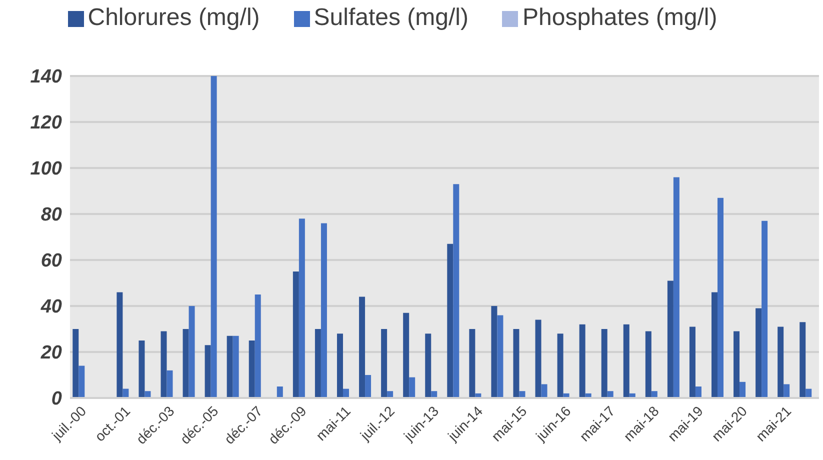 The height and width of the screenshot is (460, 823). Describe the element at coordinates (46, 77) in the screenshot. I see `y-tick-label: 140` at that location.